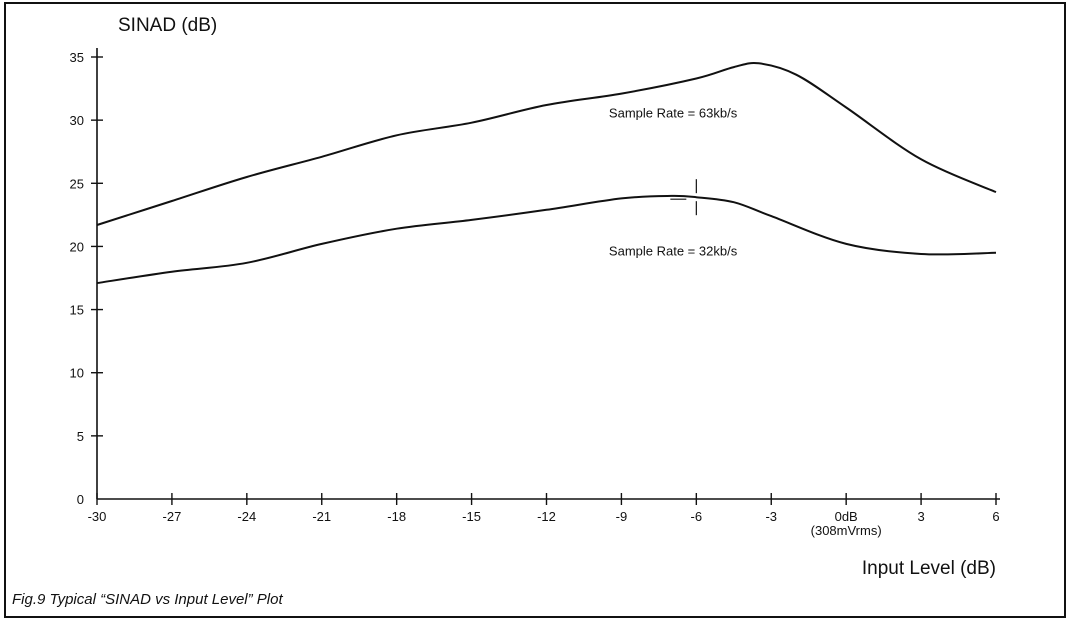  Describe the element at coordinates (673, 113) in the screenshot. I see `series-label-0: Sample Rate = 63kb/s` at that location.